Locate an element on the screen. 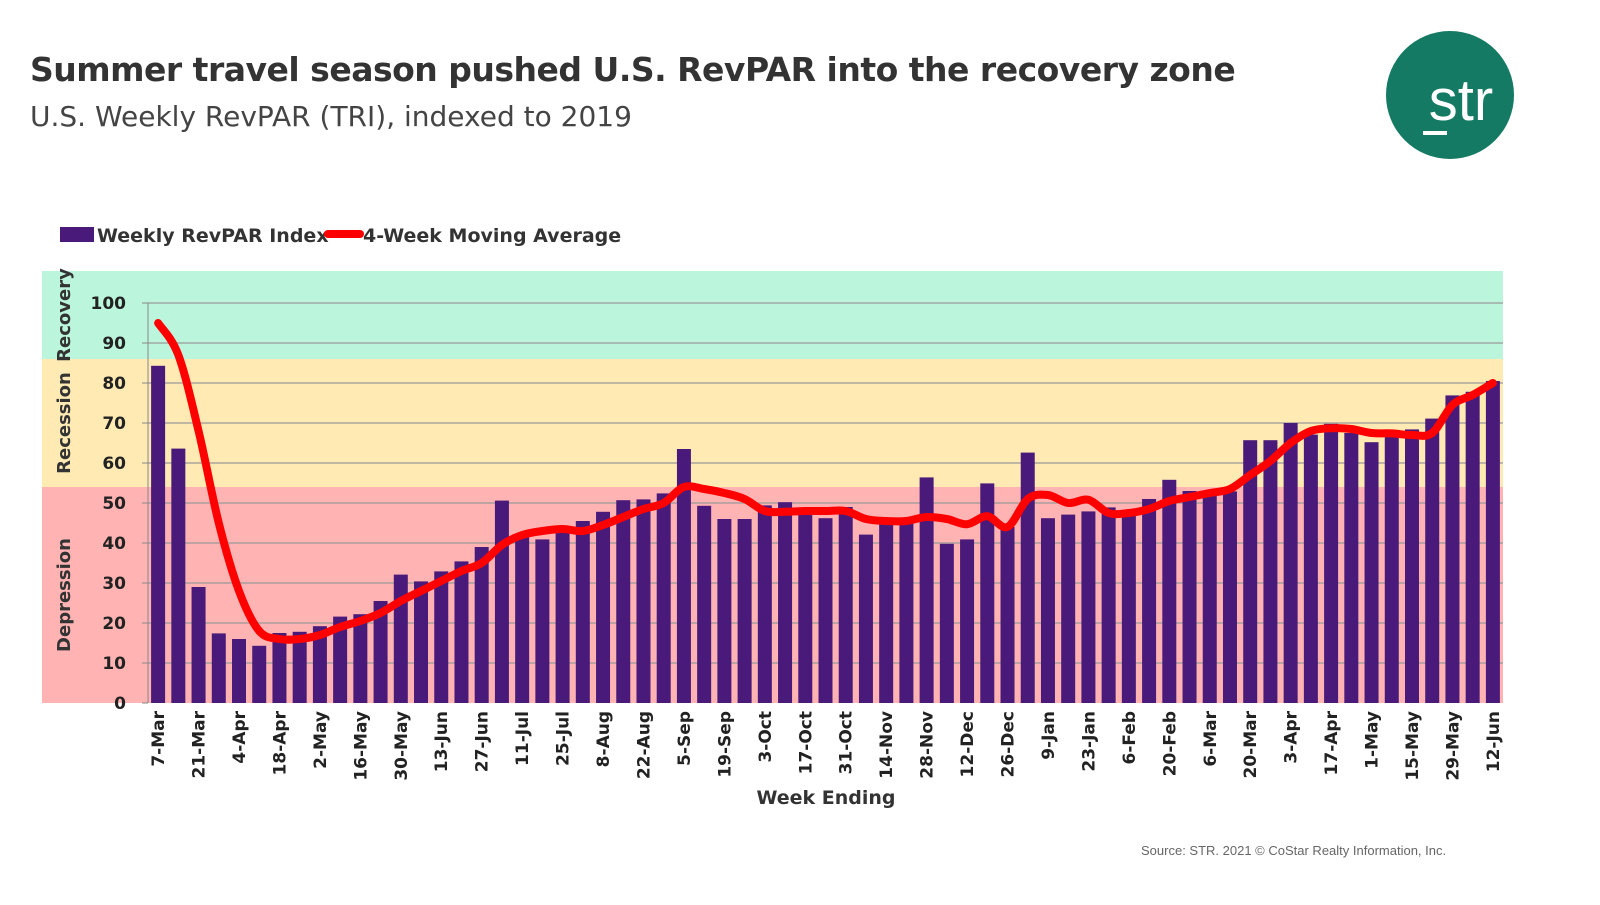  x-tick-label: 16-May is located at coordinates (361, 746).